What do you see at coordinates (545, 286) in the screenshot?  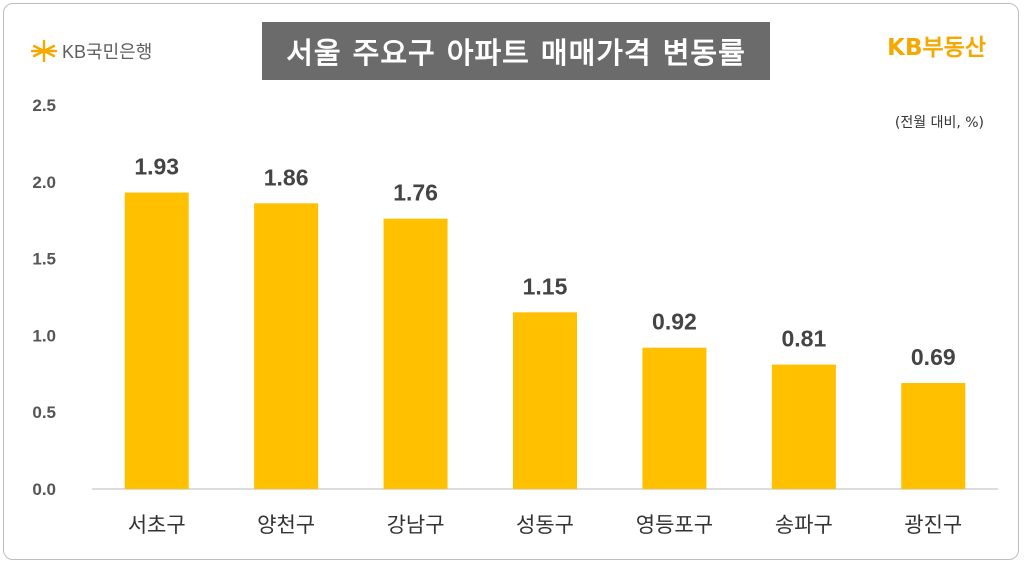 I see `data-label: 1.15` at bounding box center [545, 286].